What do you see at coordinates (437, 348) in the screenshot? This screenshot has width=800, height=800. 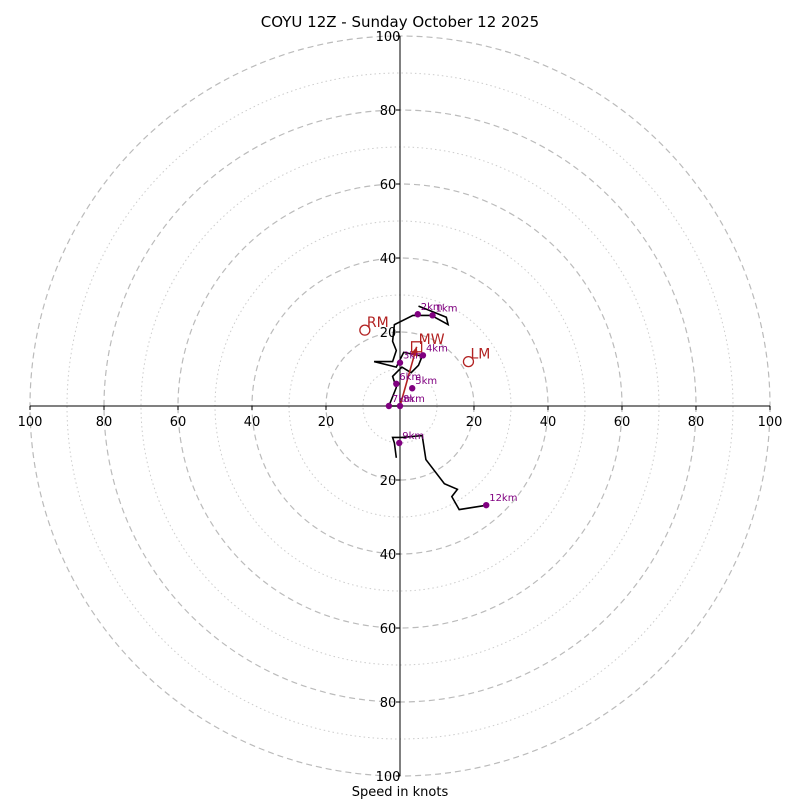 I see `height-label-4km: 4km` at bounding box center [437, 348].